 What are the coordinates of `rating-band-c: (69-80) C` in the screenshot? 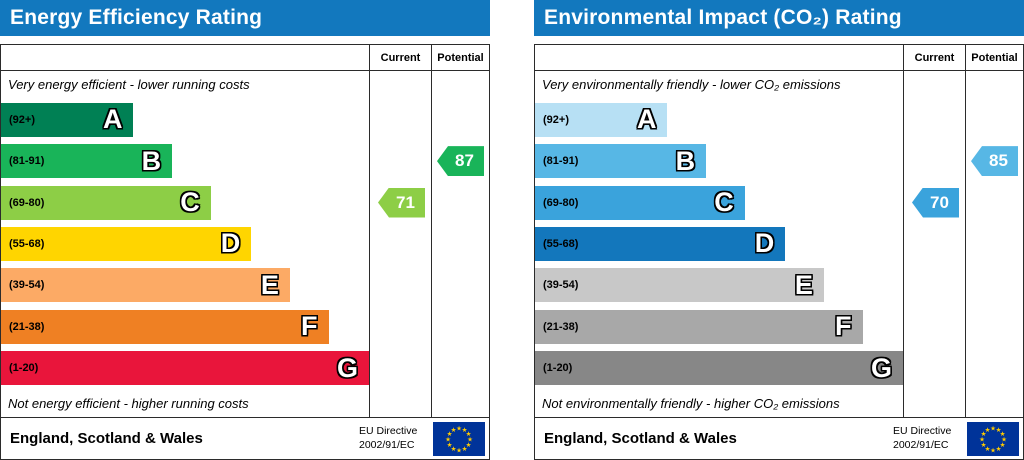 It's located at (185, 202).